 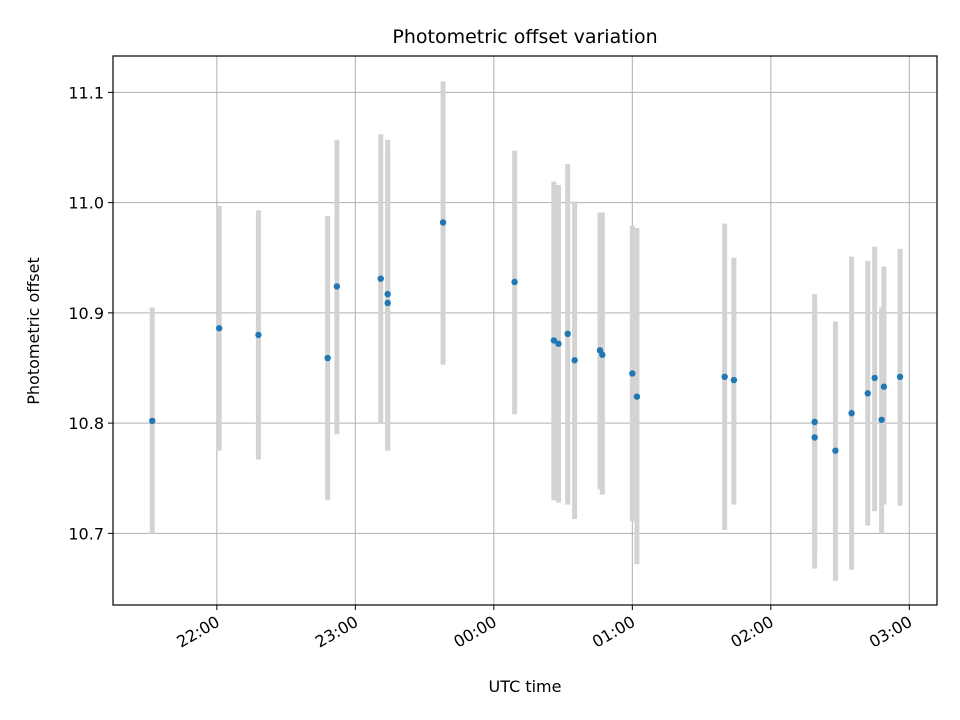 I want to click on y-tick-label: 11.1, so click(x=86, y=92).